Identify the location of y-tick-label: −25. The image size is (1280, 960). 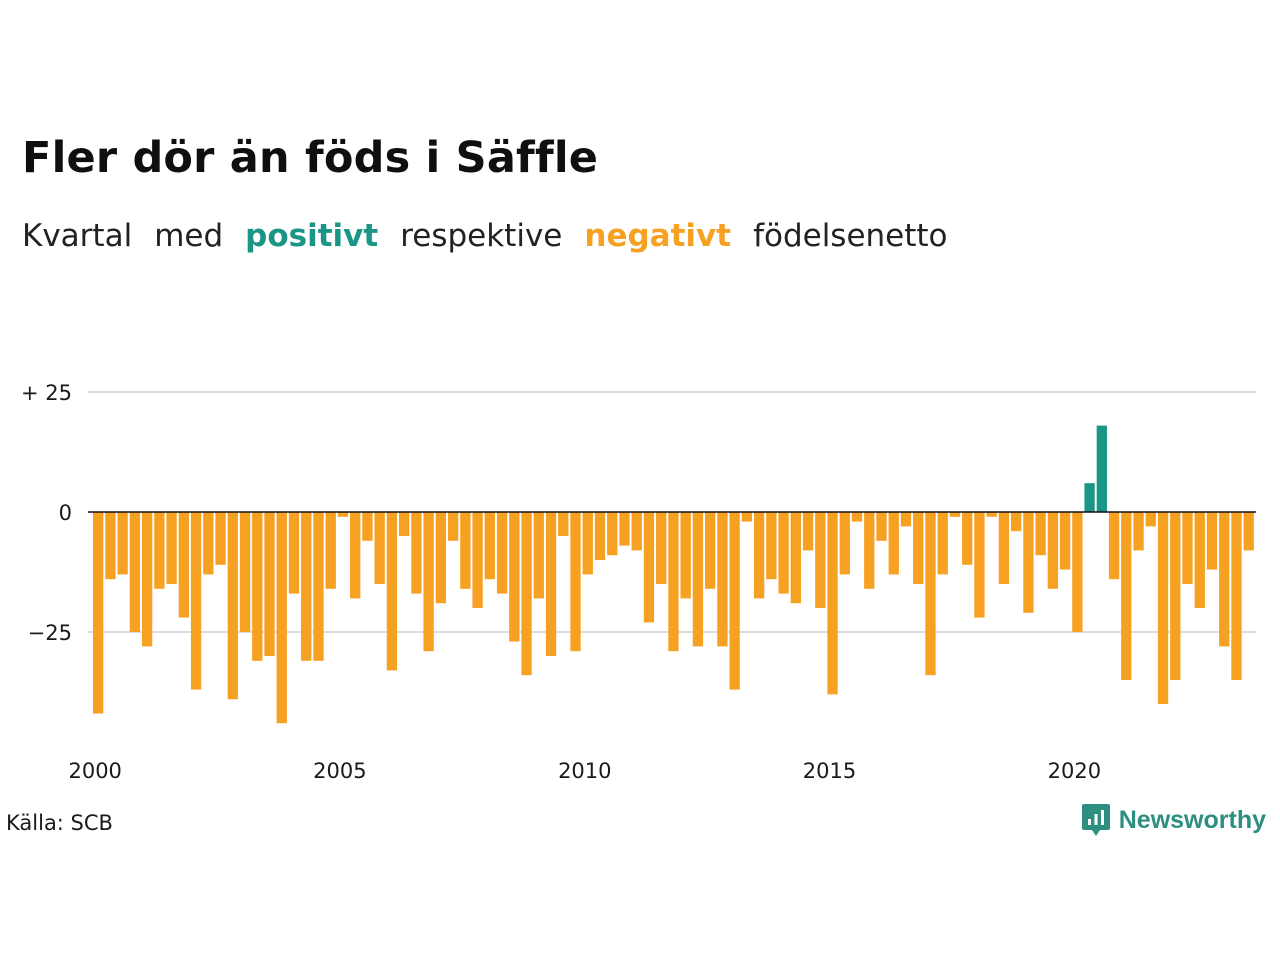
(50, 633).